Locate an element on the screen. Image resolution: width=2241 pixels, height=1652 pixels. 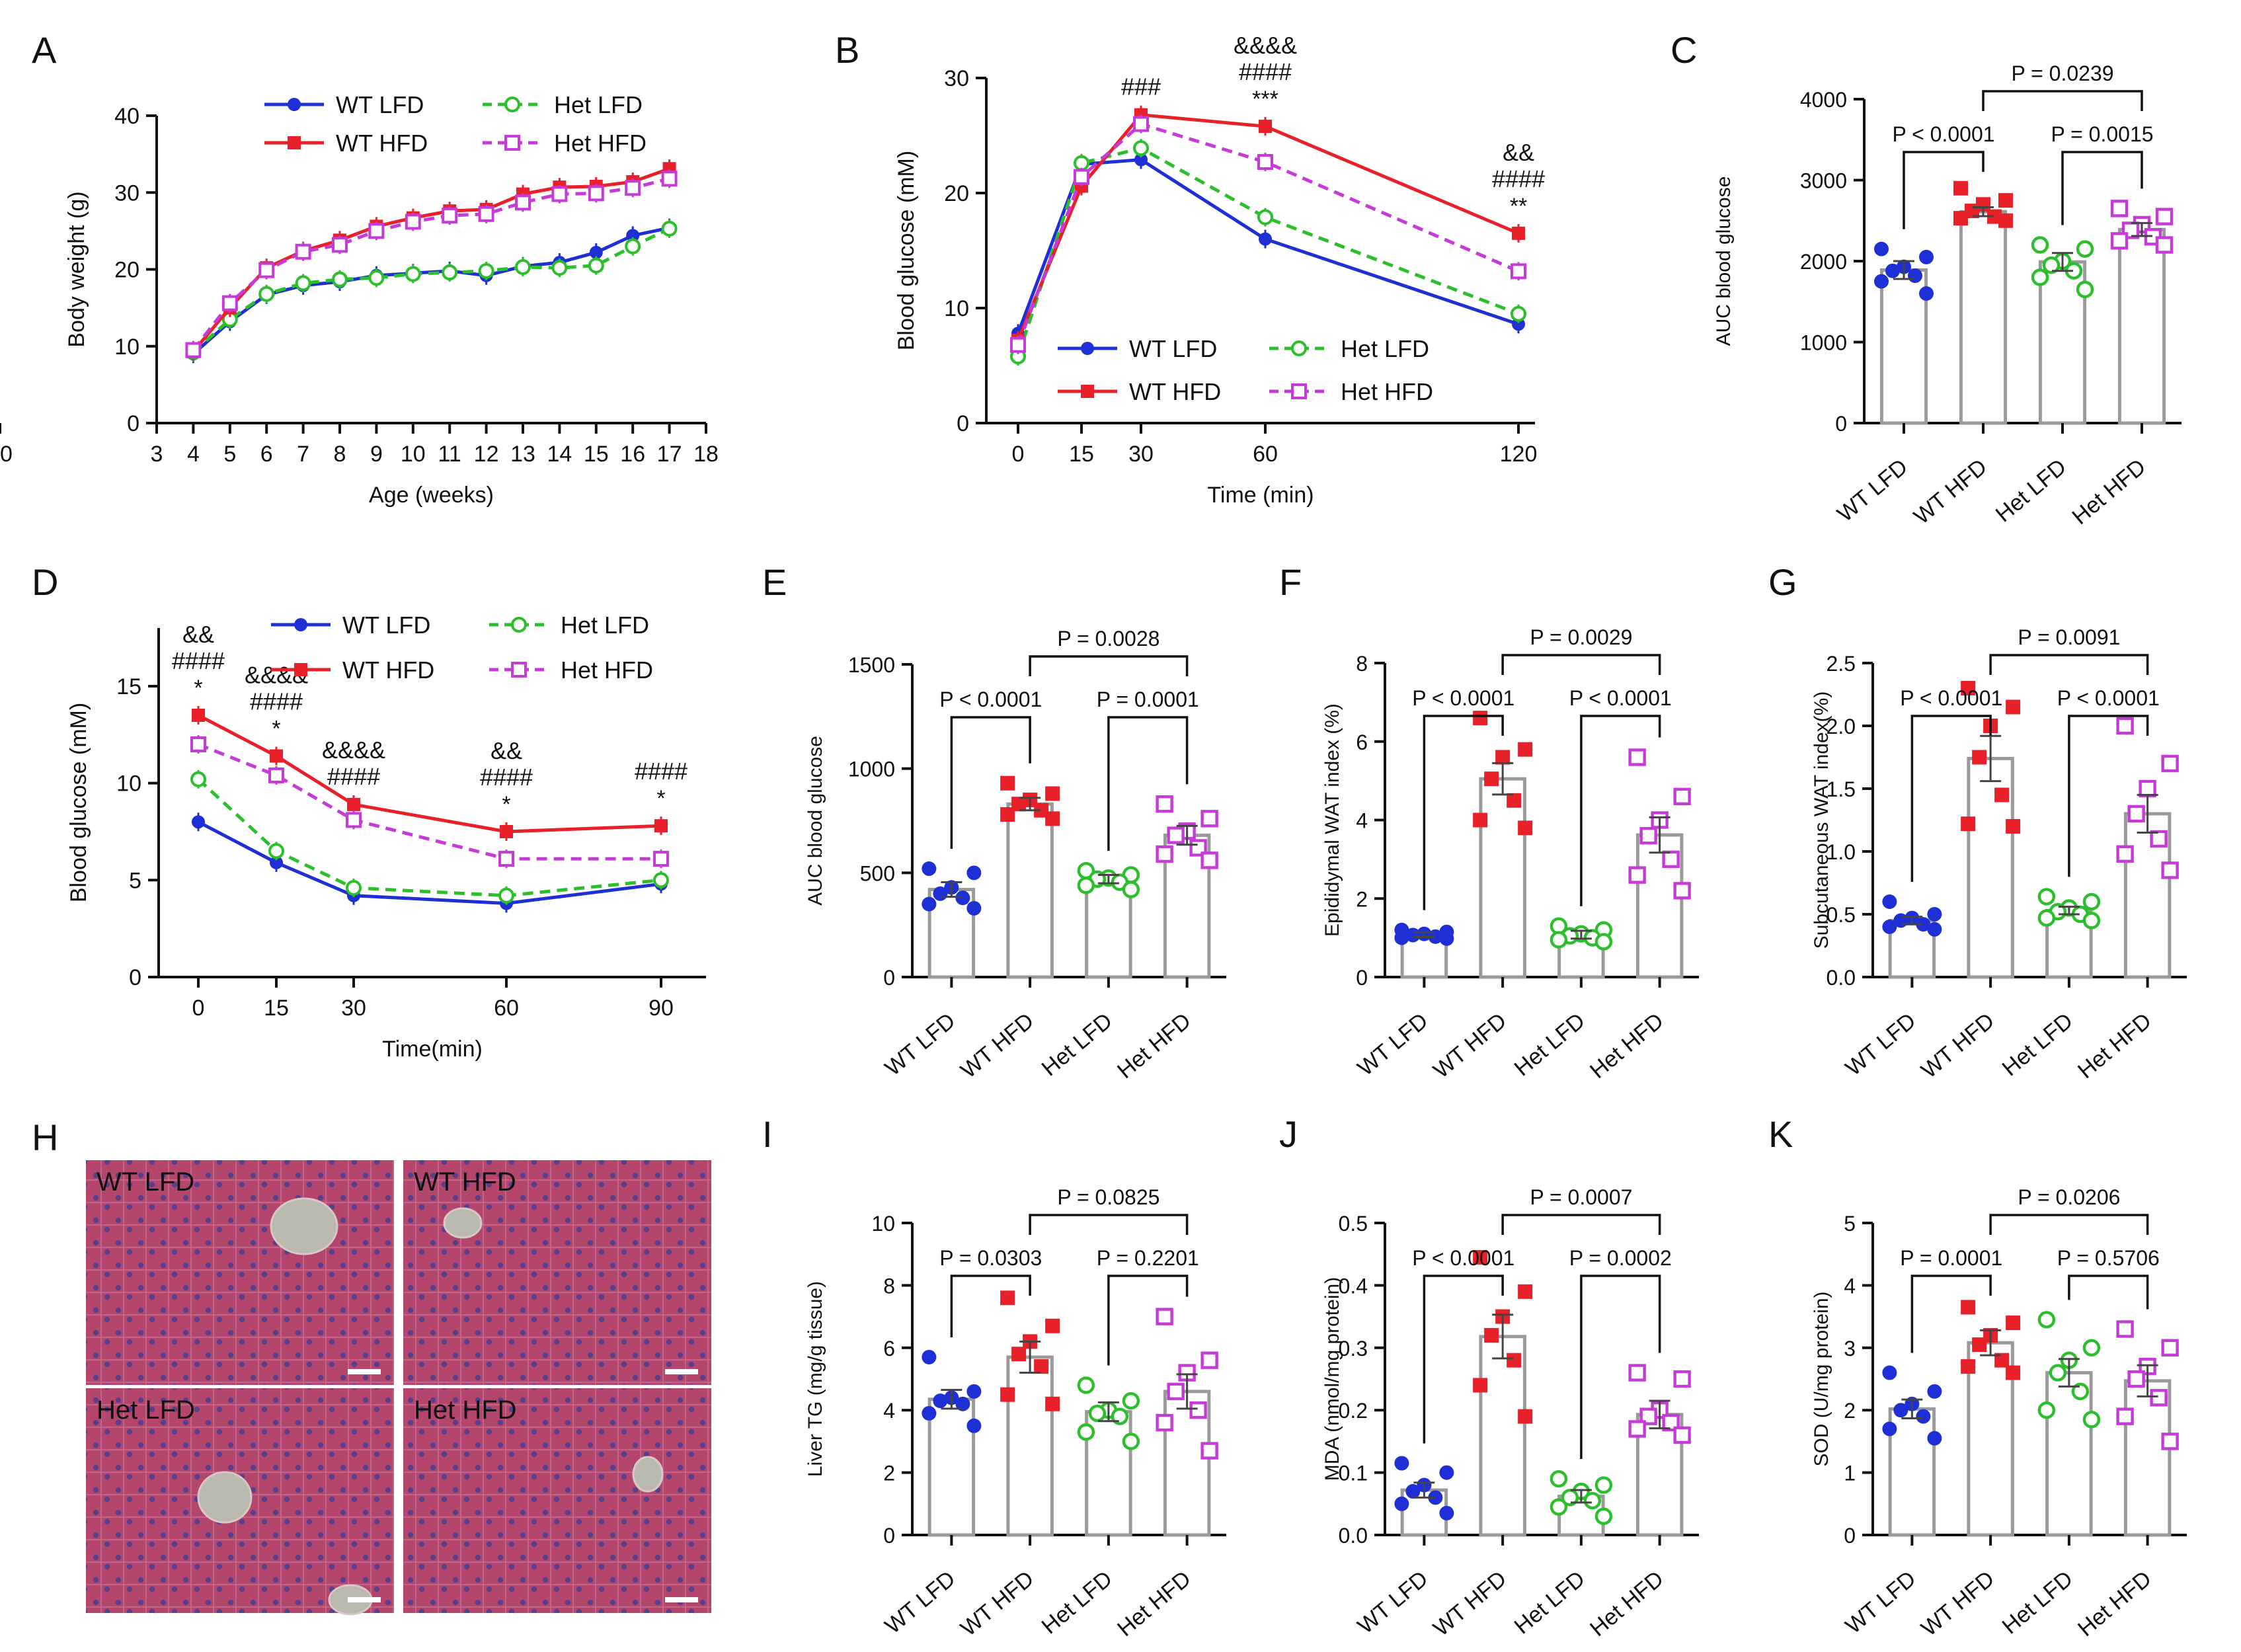
x-tick-label: 7 is located at coordinates (303, 454).